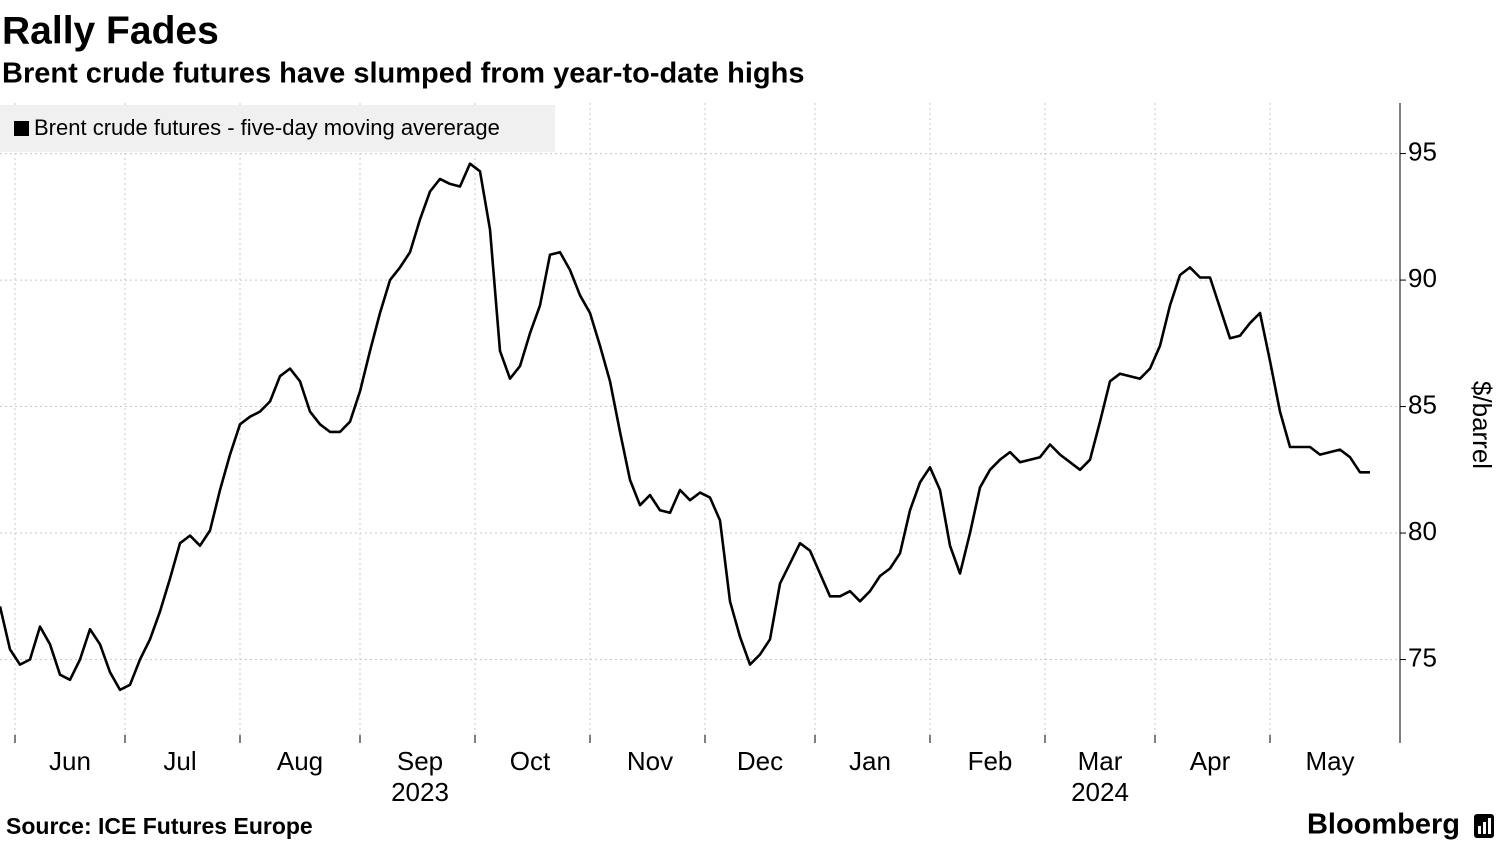 The width and height of the screenshot is (1500, 844). I want to click on x-tick-label: May, so click(1330, 761).